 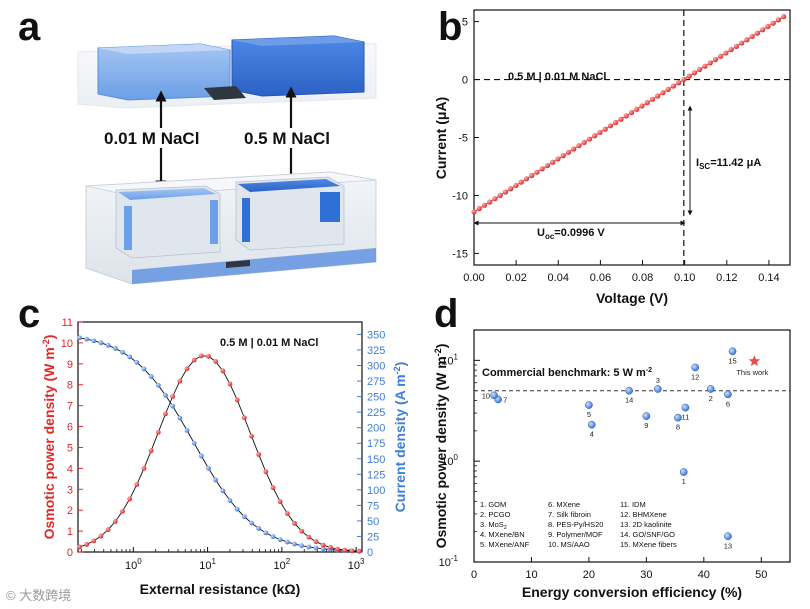 What do you see at coordinates (505, 399) in the screenshot?
I see `d-point-label: 7` at bounding box center [505, 399].